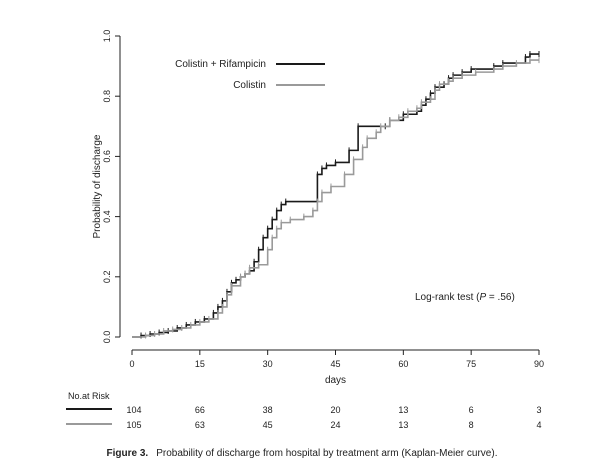 The width and height of the screenshot is (604, 470). I want to click on x-tick-label: 30, so click(268, 364).